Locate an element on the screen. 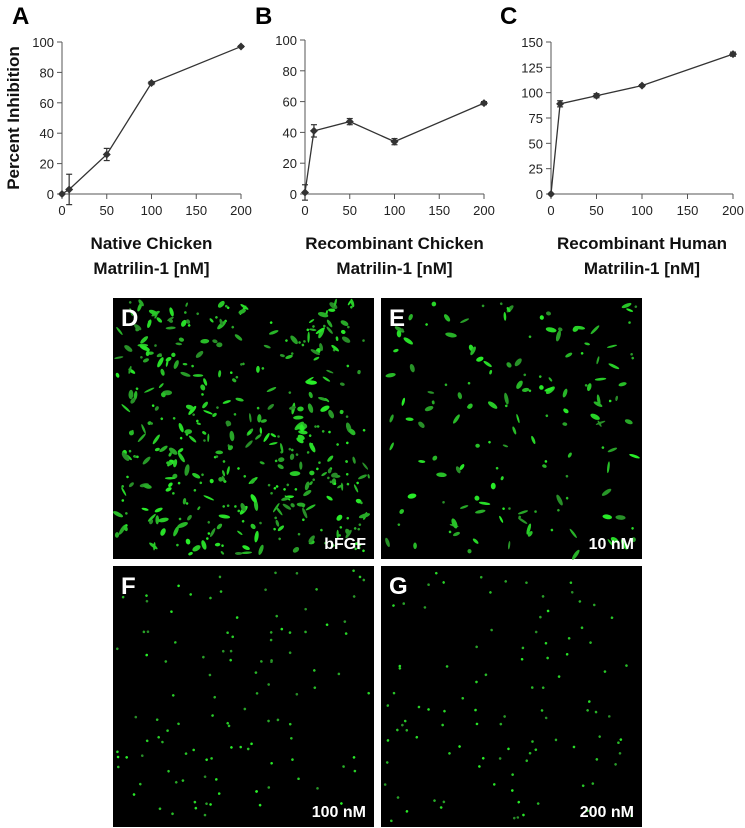  panel-caption: bFGF is located at coordinates (345, 544).